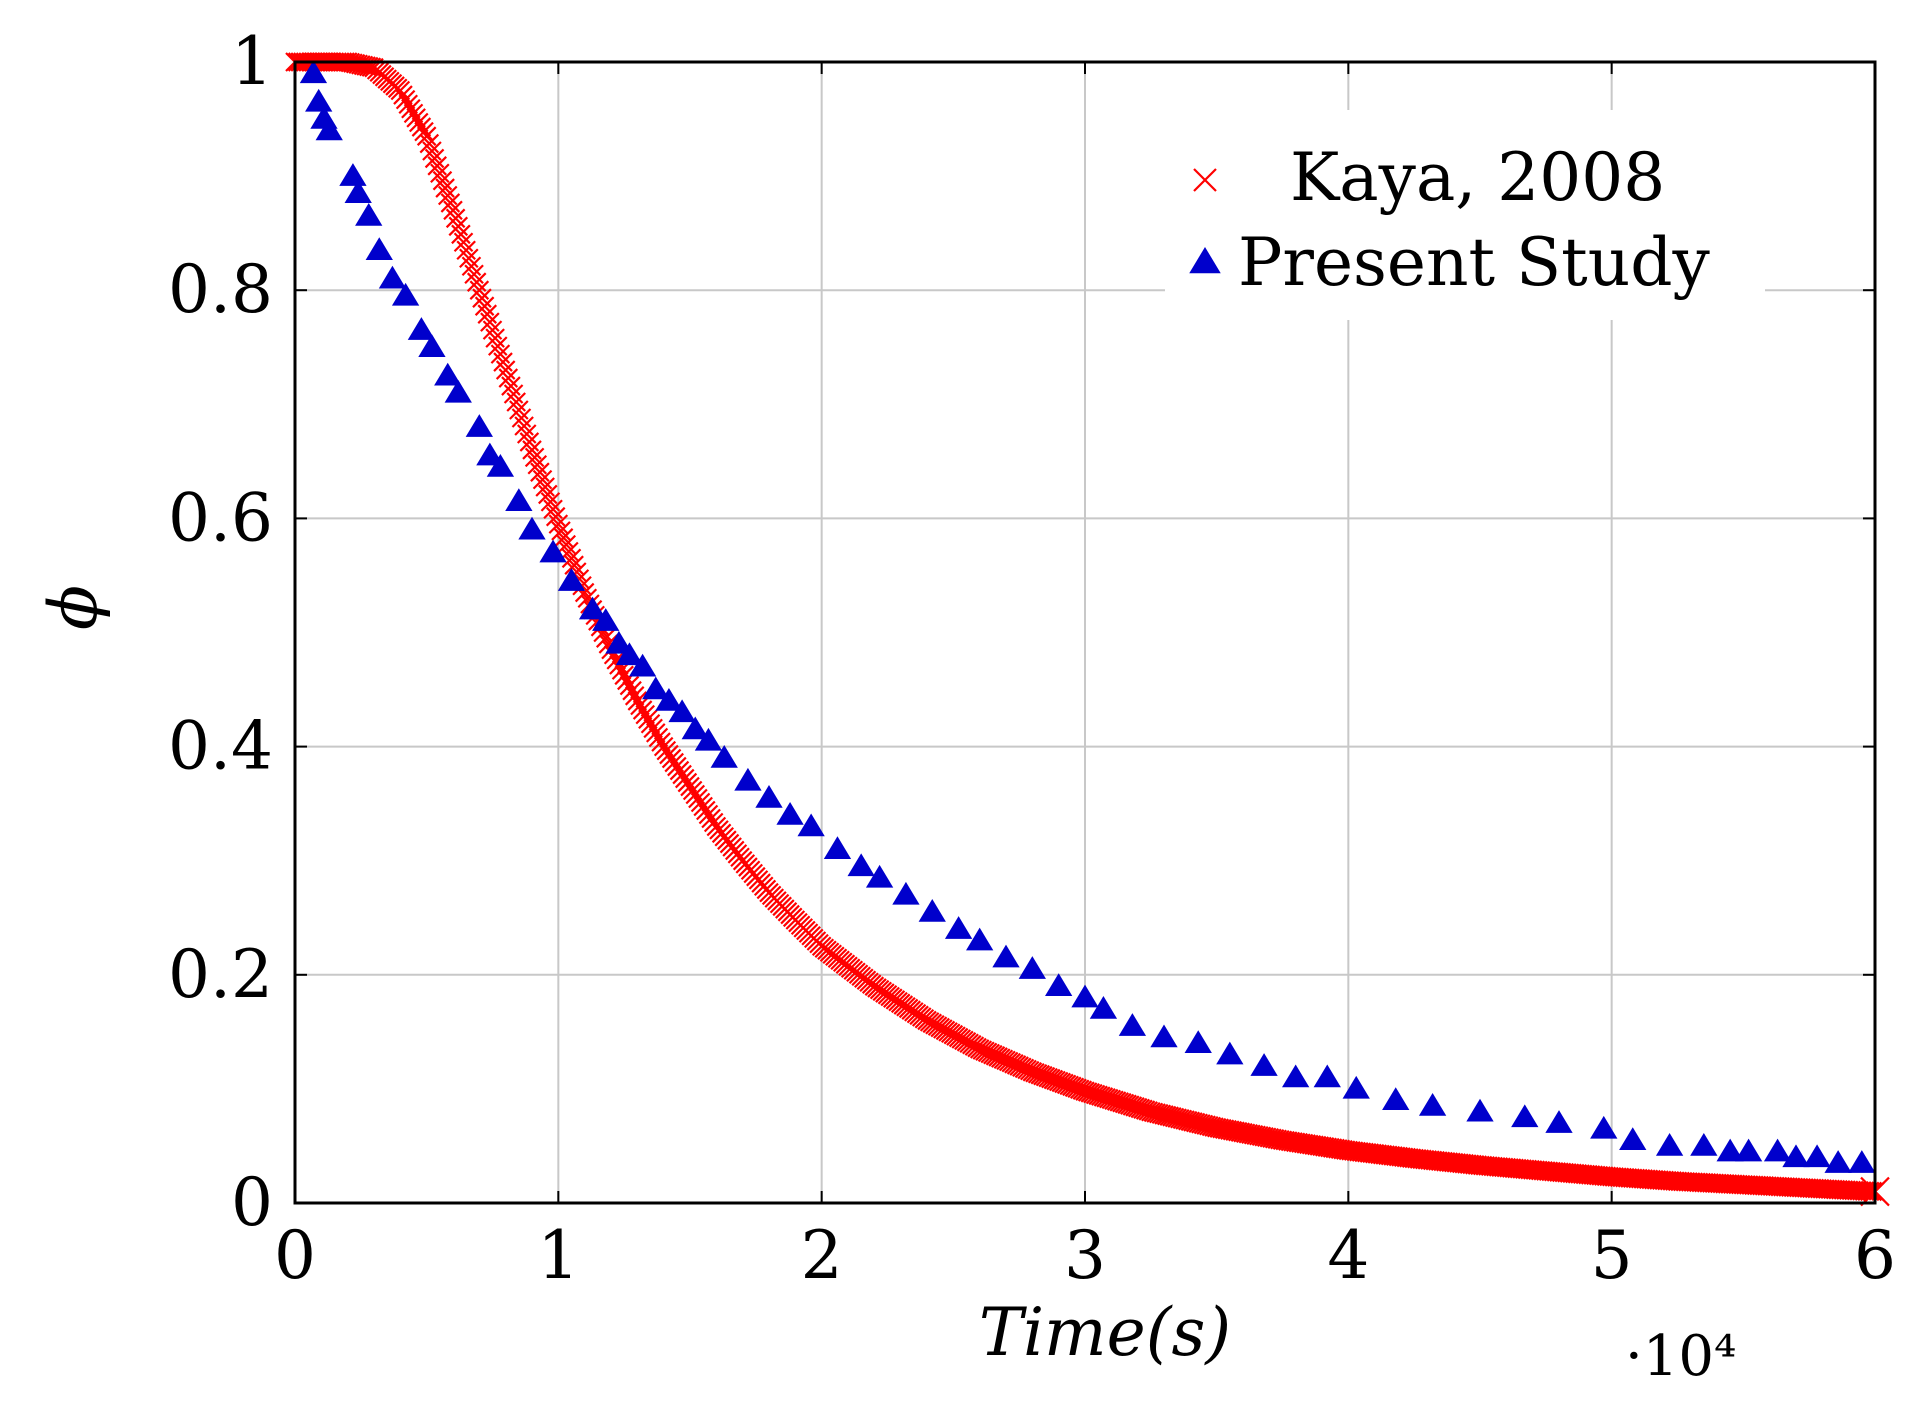  I want to click on legend-triangle-icon, so click(1205, 260).